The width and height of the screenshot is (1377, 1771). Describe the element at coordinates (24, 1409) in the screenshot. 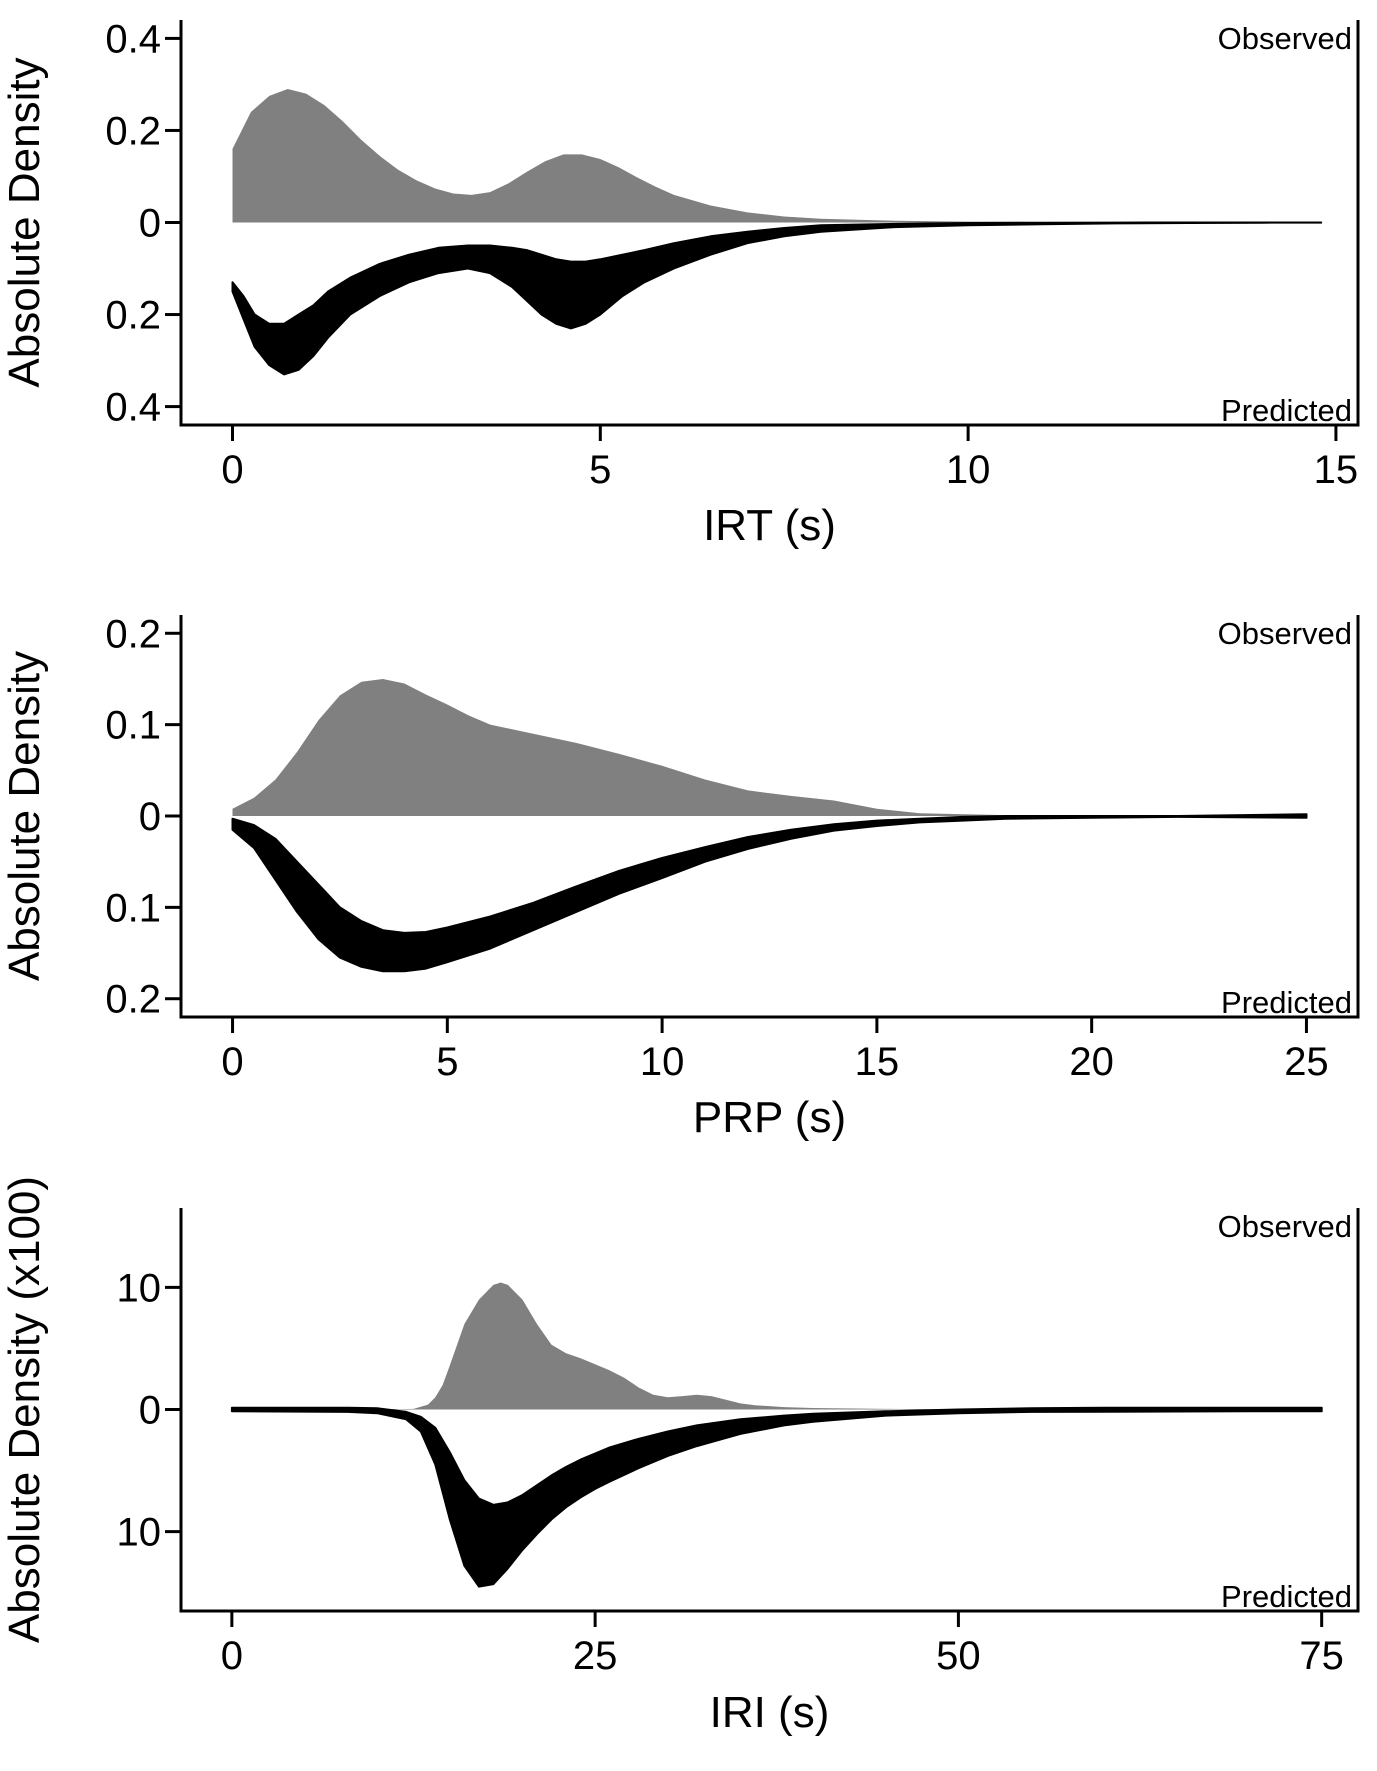

I see `y-axis-title: Absolute Density (x100)` at that location.